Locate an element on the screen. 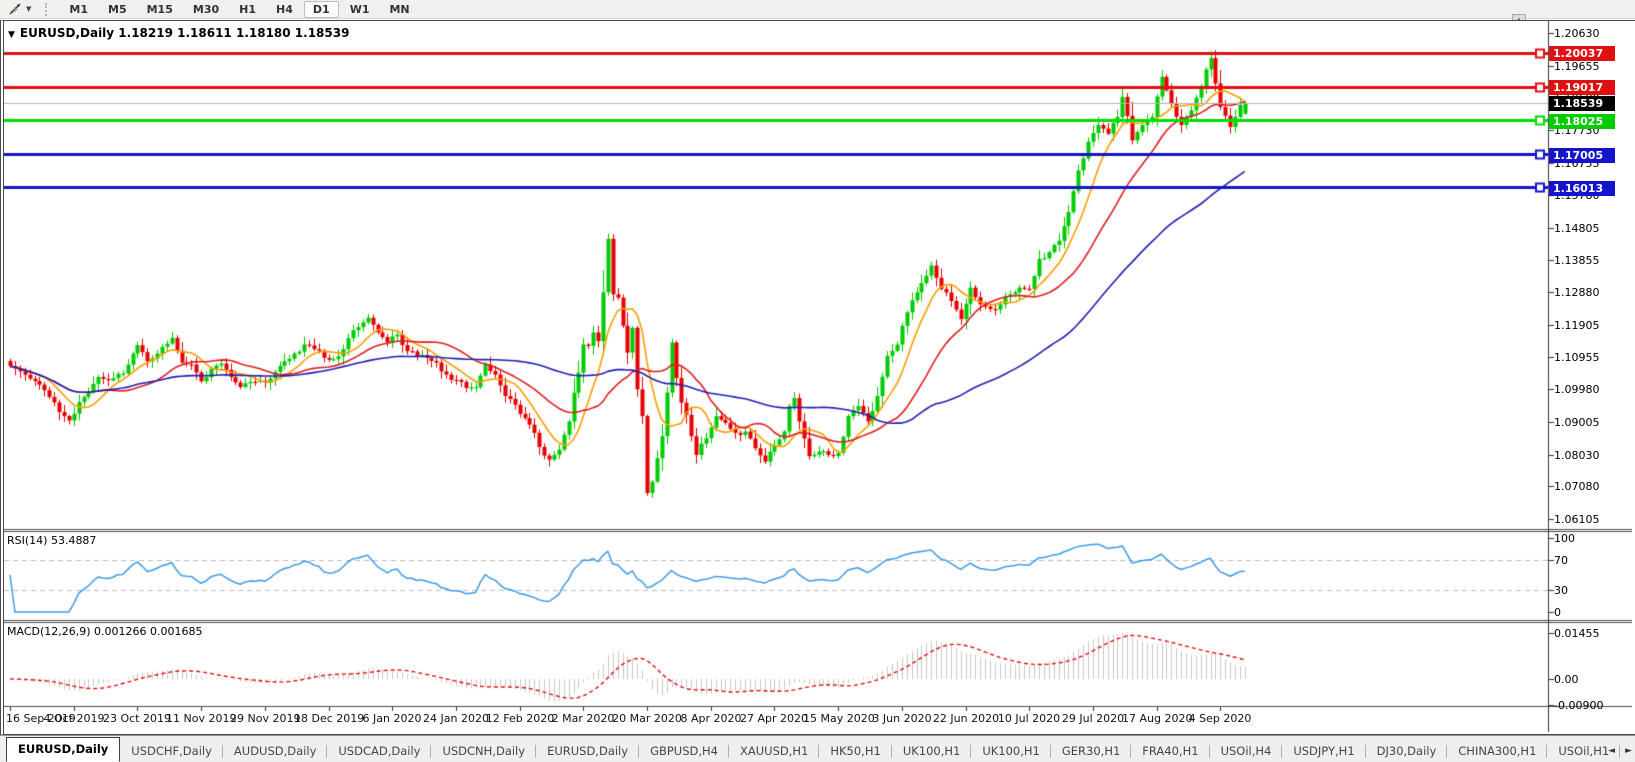 Image resolution: width=1635 pixels, height=762 pixels. price-level-tag: 1.18025 is located at coordinates (1582, 121).